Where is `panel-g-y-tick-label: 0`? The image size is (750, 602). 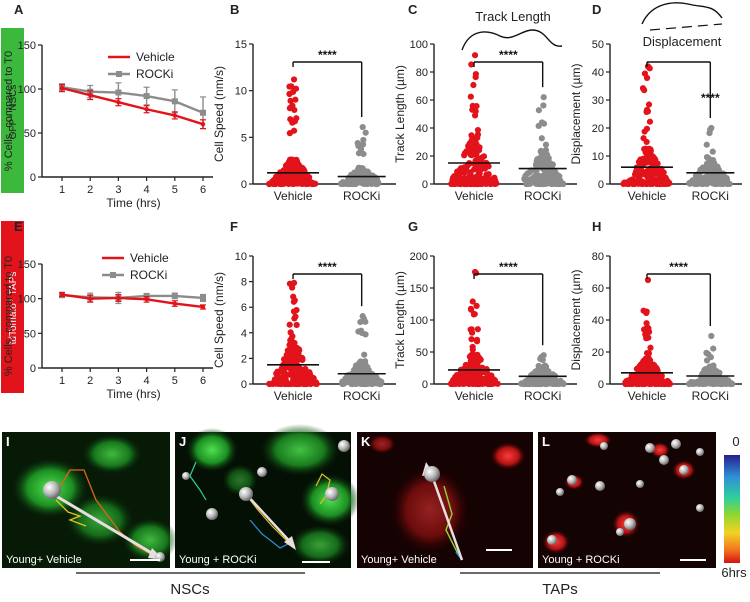 panel-g-y-tick-label: 0 is located at coordinates (425, 385).